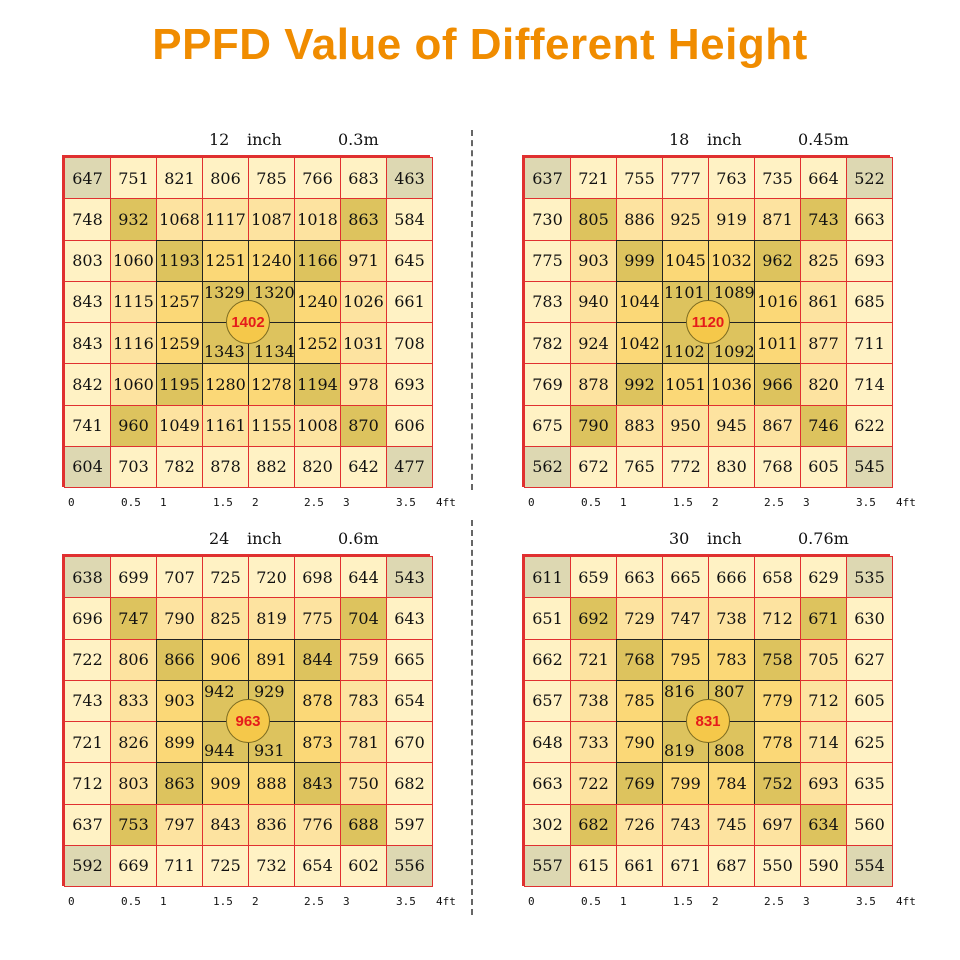 The image size is (960, 960). I want to click on ppfd-cell: 1115, so click(133, 301).